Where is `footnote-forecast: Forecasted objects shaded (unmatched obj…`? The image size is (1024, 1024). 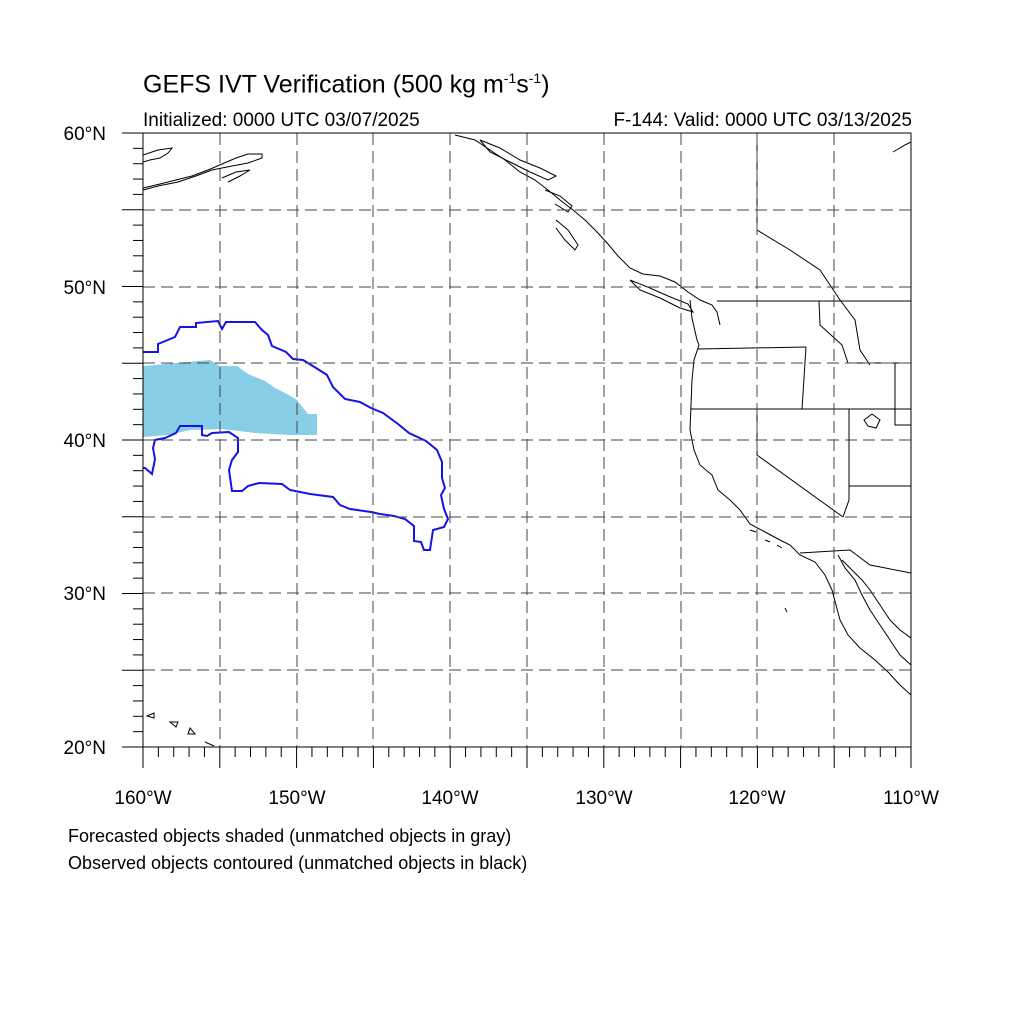 footnote-forecast: Forecasted objects shaded (unmatched obj… is located at coordinates (290, 836).